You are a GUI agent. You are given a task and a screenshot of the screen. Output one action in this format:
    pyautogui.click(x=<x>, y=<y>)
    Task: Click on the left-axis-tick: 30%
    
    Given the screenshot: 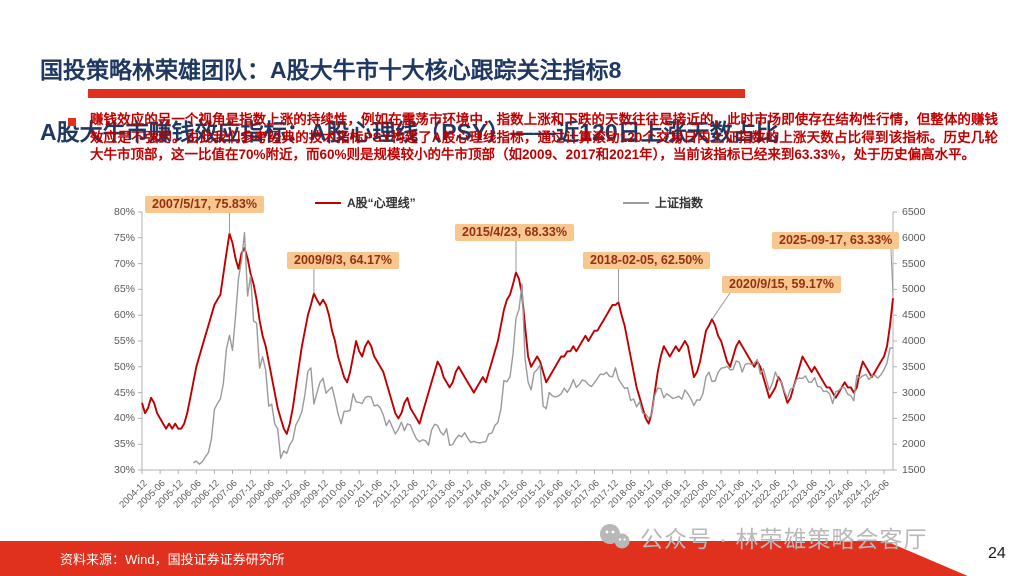 What is the action you would take?
    pyautogui.click(x=124, y=470)
    